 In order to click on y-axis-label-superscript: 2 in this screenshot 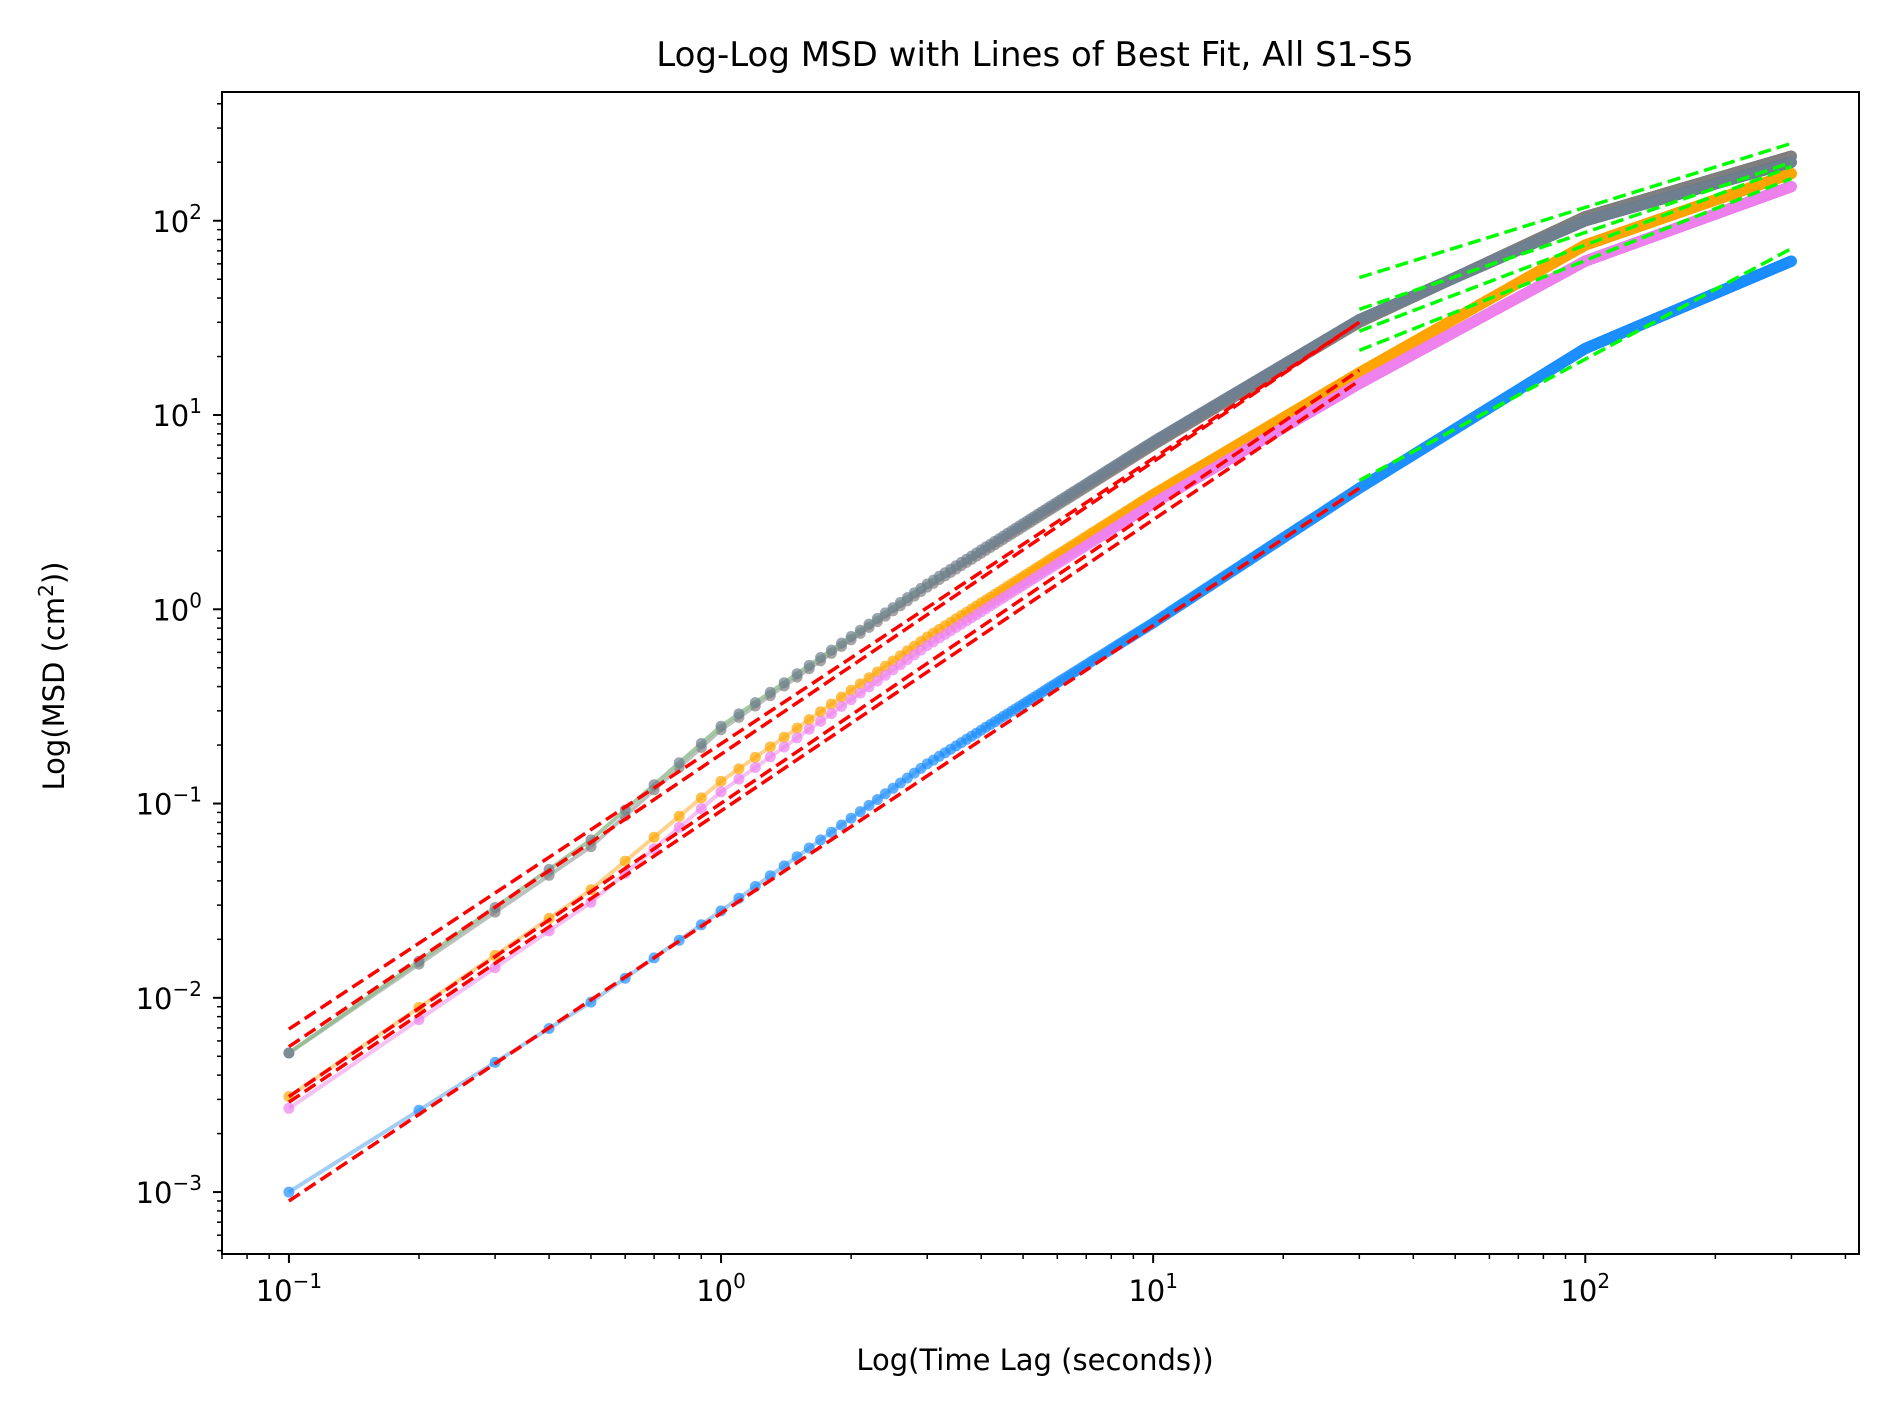, I will do `click(46, 590)`.